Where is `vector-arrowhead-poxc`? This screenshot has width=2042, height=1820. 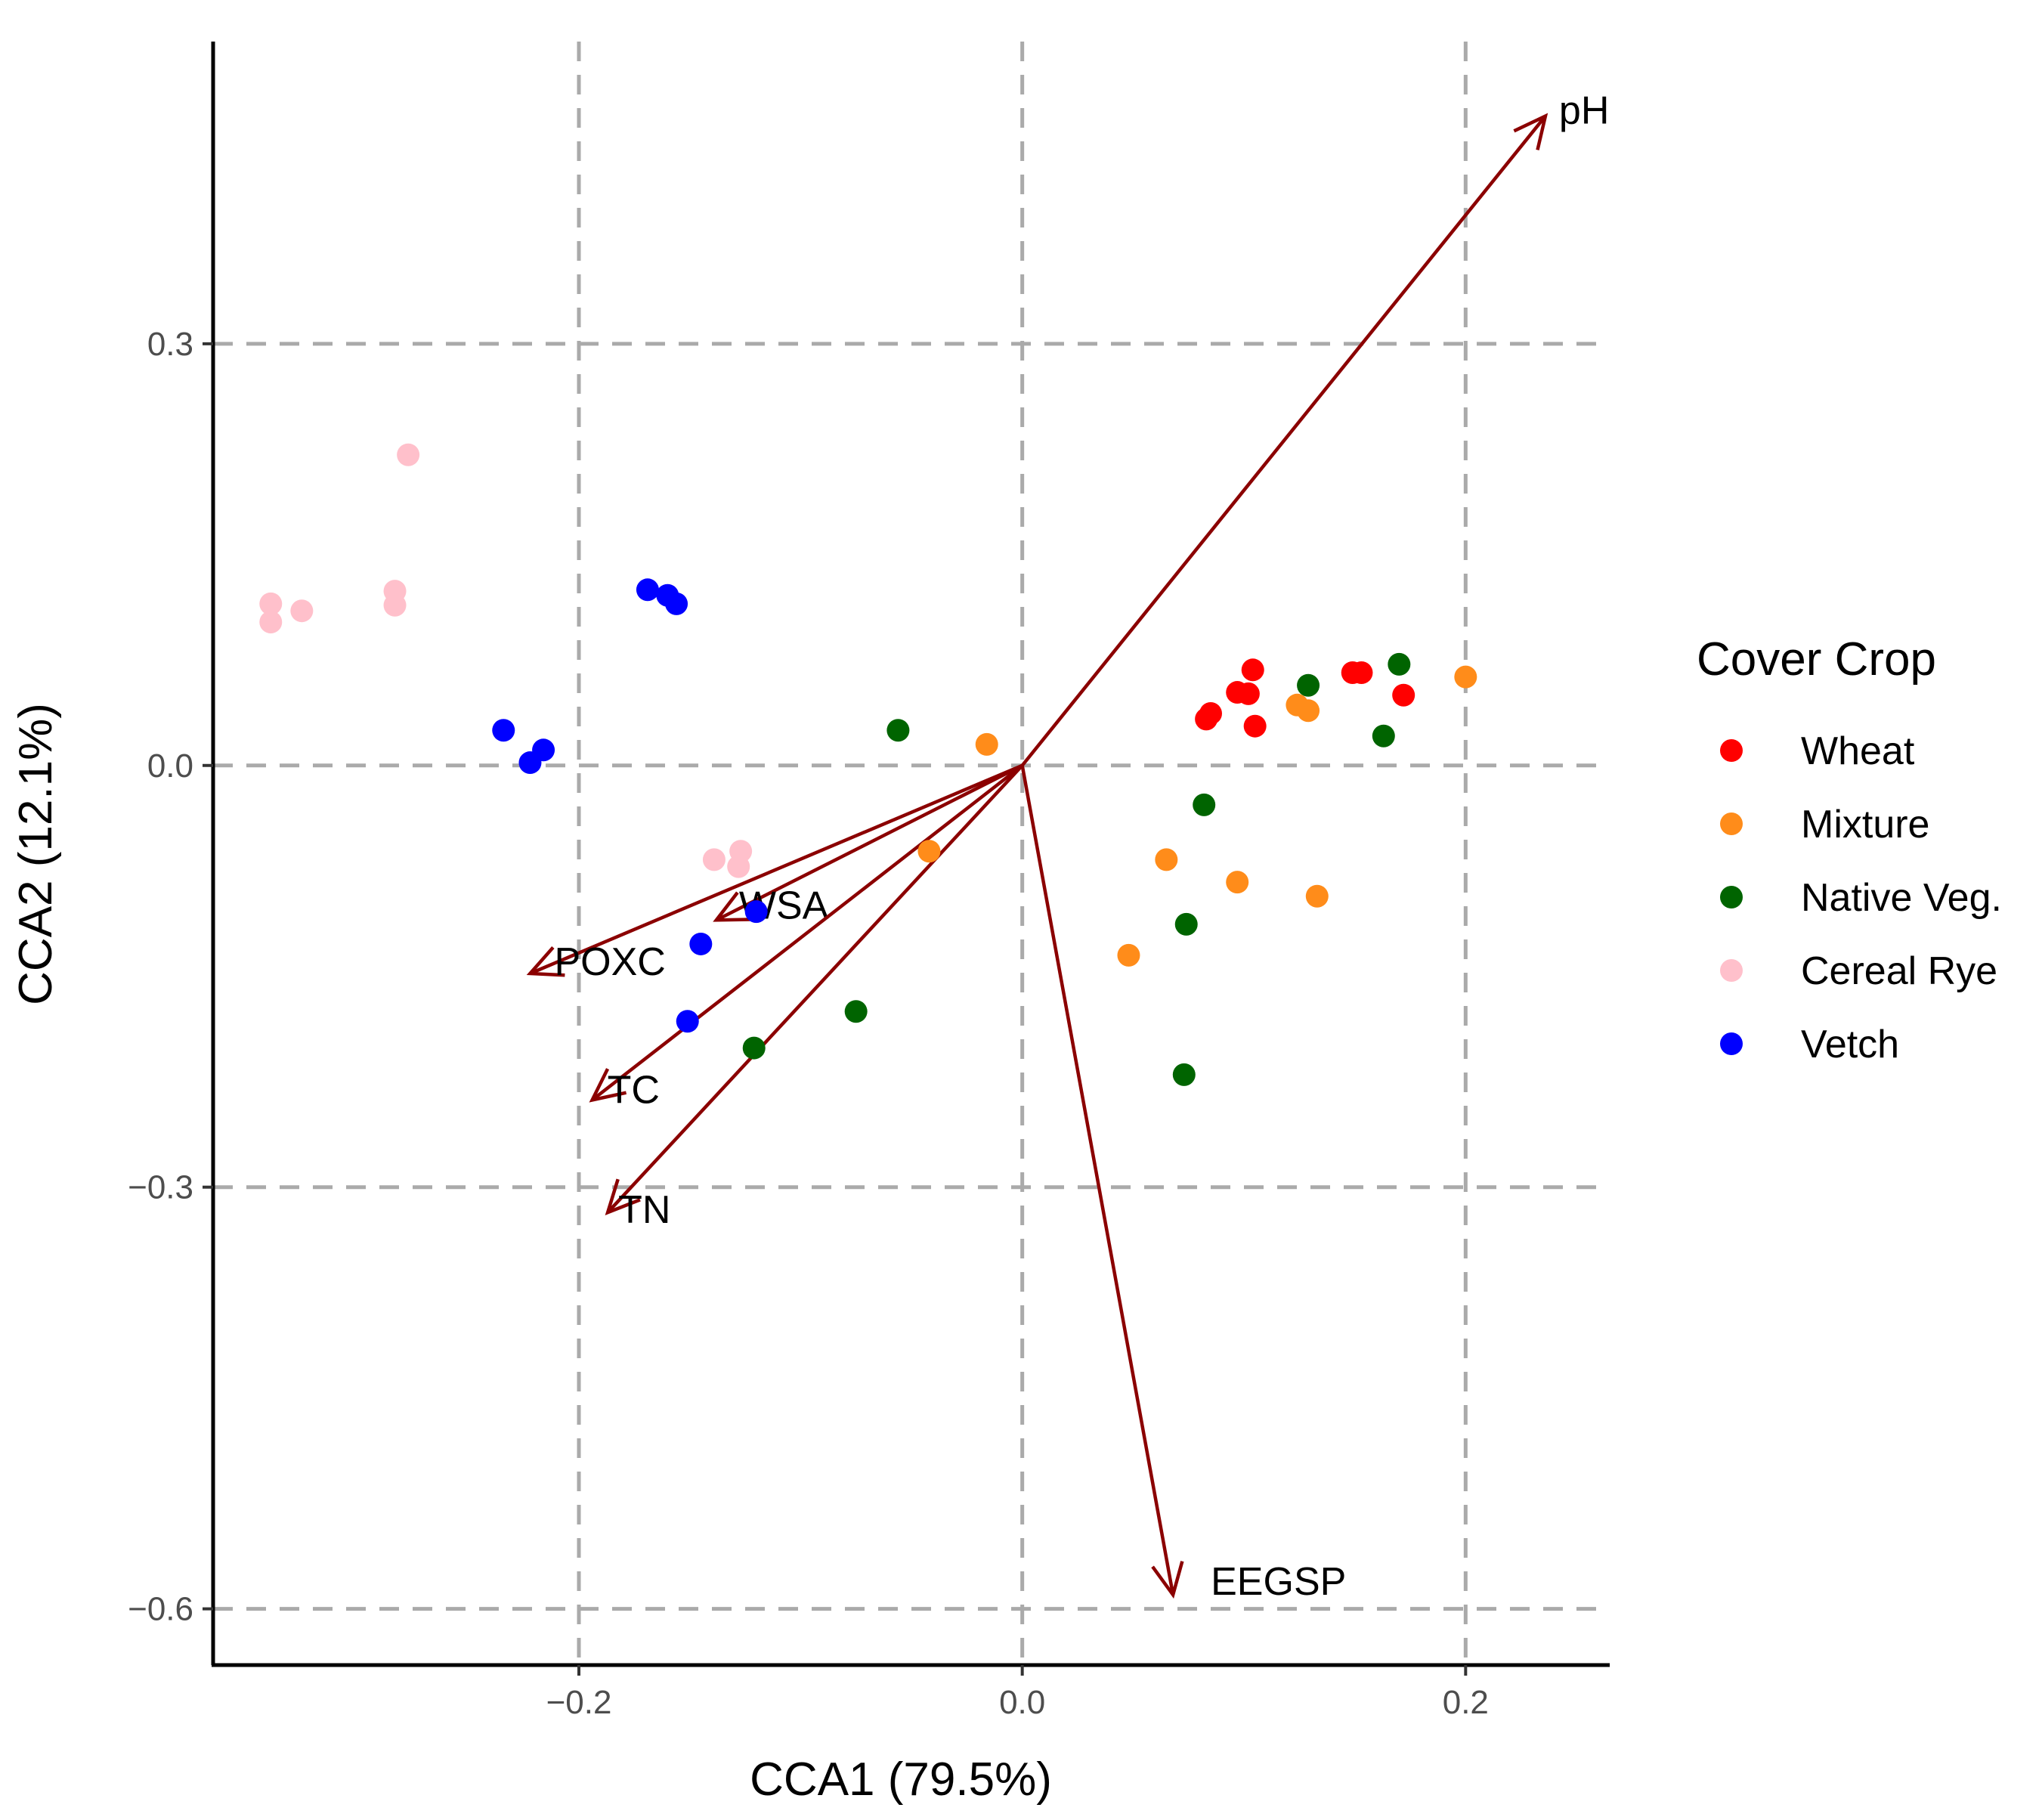
vector-arrowhead-poxc is located at coordinates (545, 961).